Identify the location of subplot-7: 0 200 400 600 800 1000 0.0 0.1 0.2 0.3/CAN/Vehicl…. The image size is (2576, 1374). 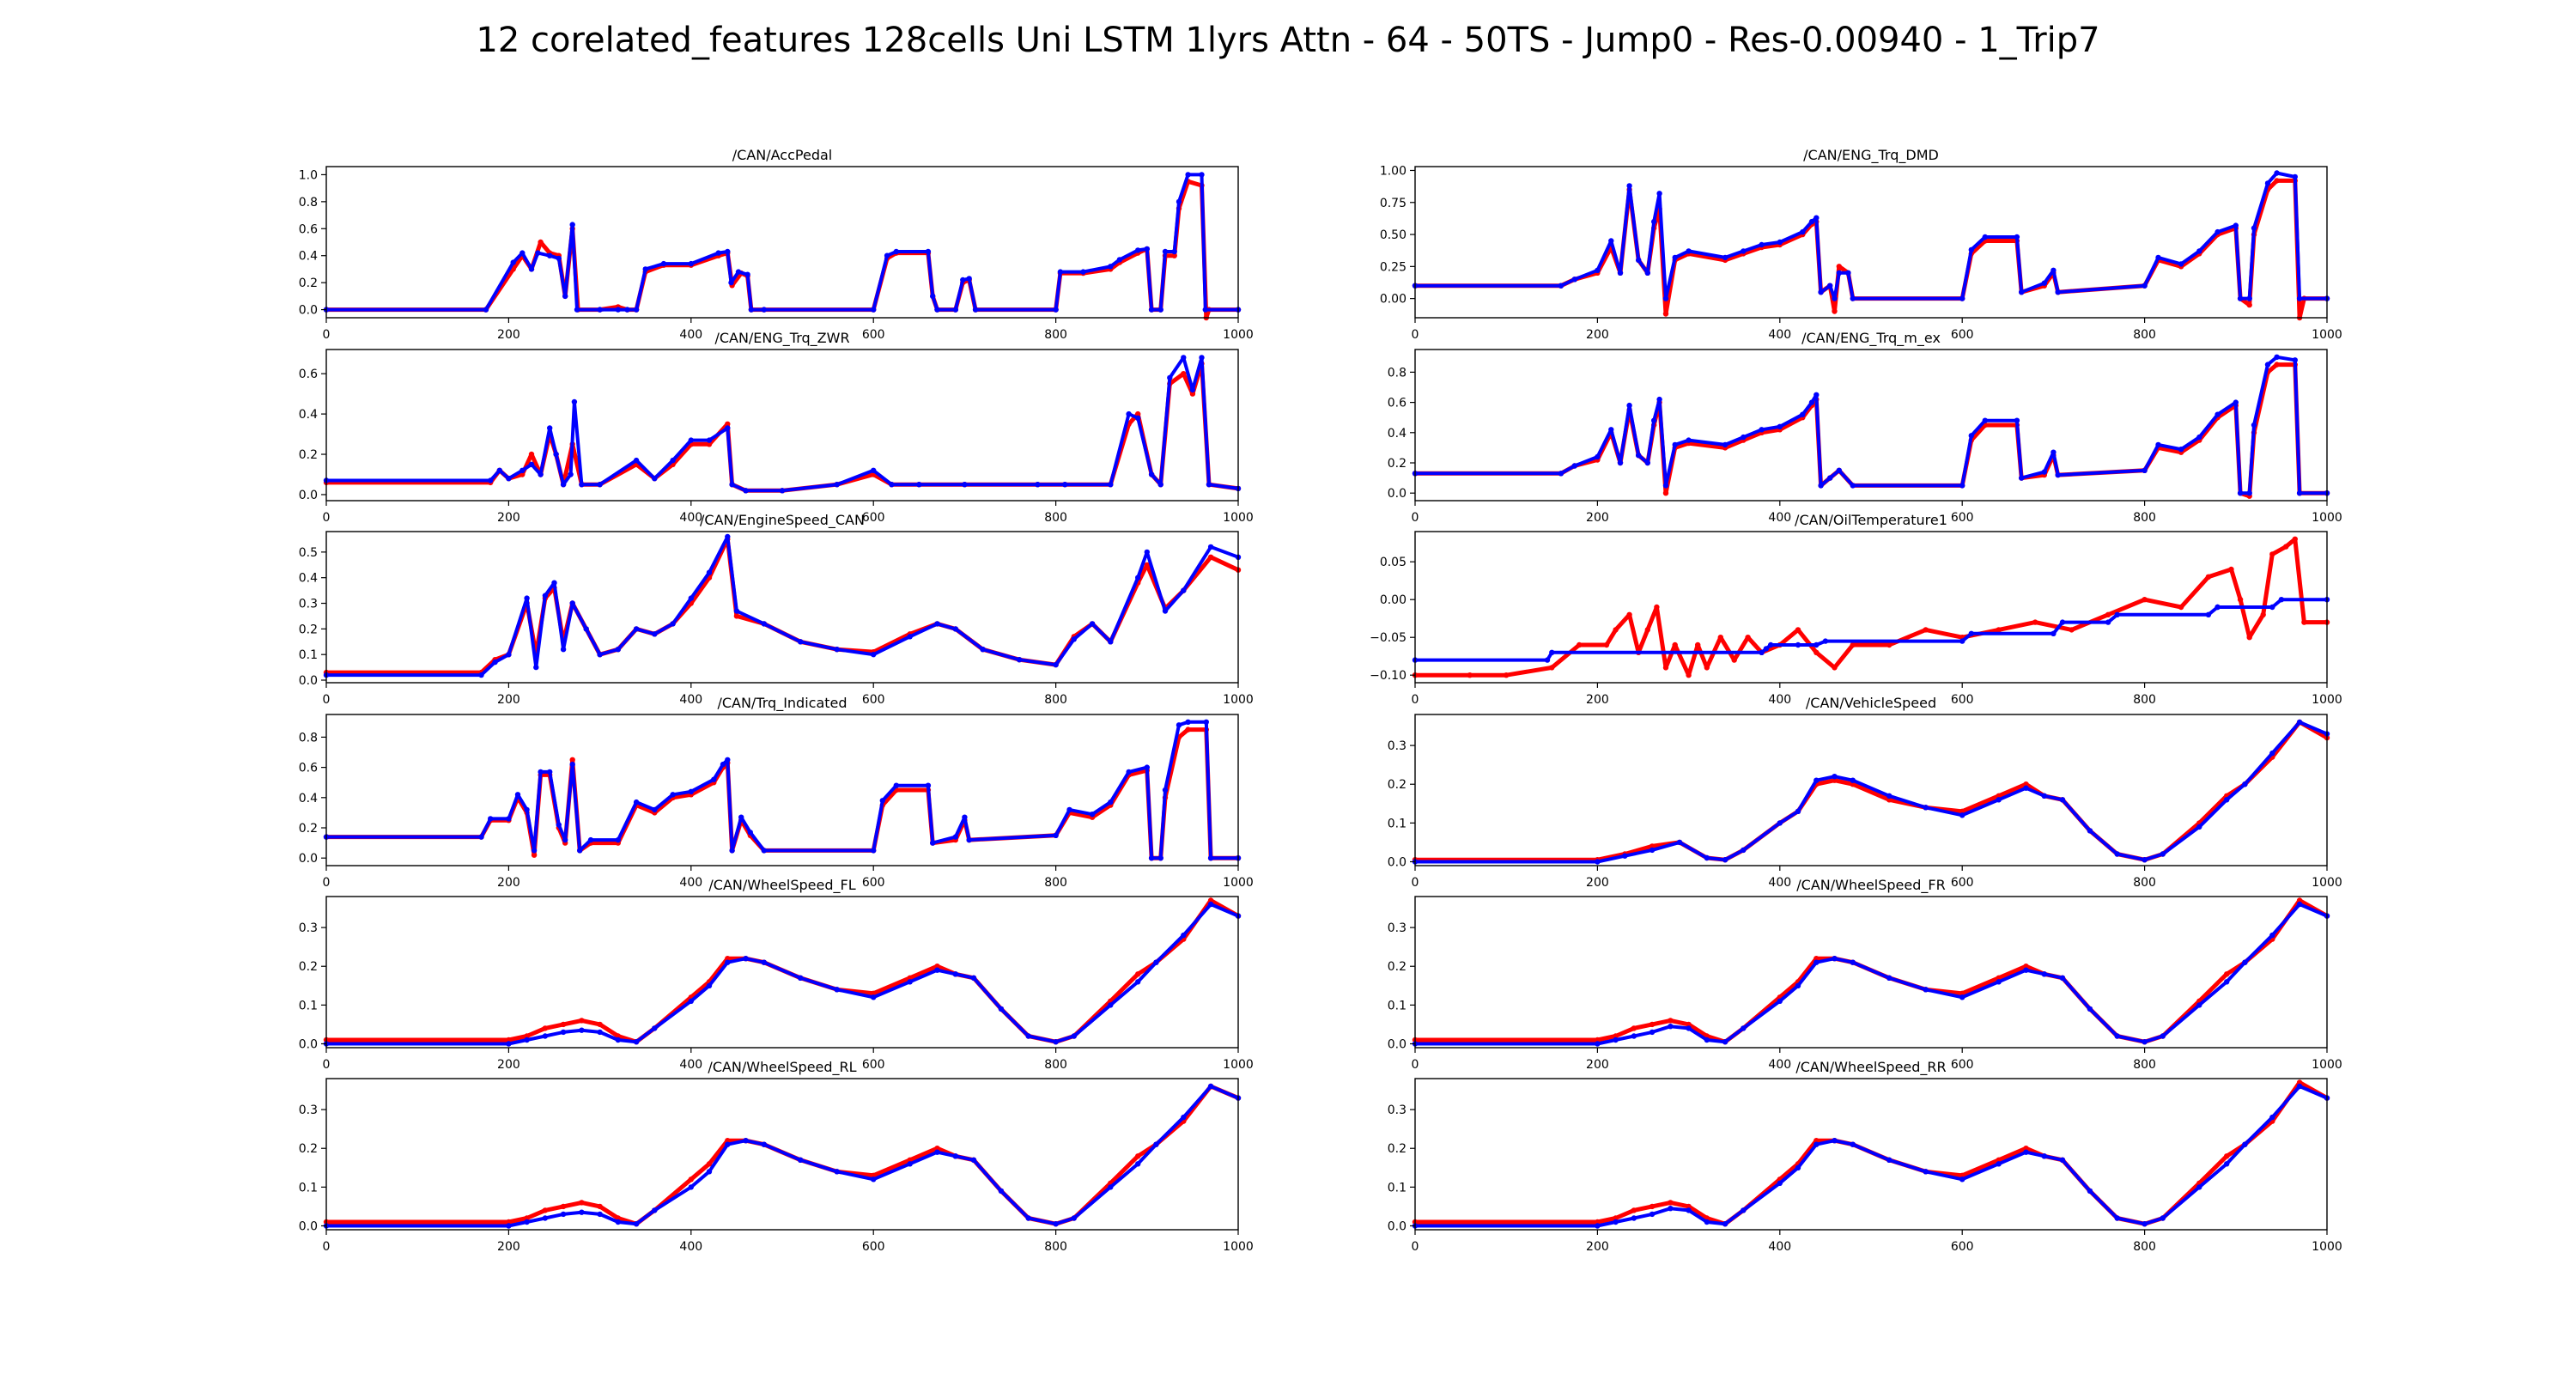
(1865, 792).